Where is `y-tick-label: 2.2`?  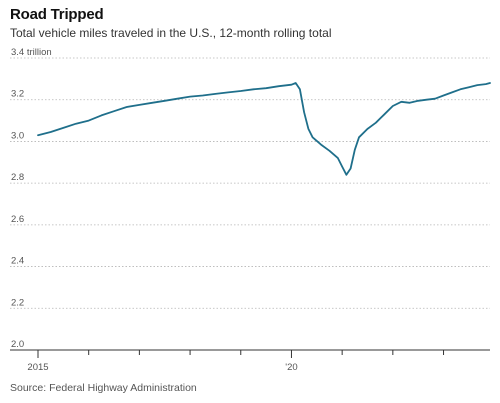
y-tick-label: 2.2 is located at coordinates (17, 302).